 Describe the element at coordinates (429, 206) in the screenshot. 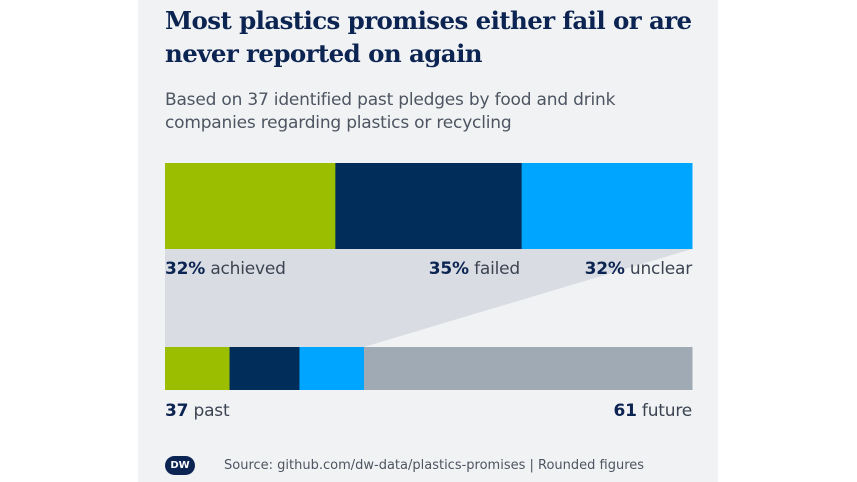

I see `top-bar-failed` at that location.